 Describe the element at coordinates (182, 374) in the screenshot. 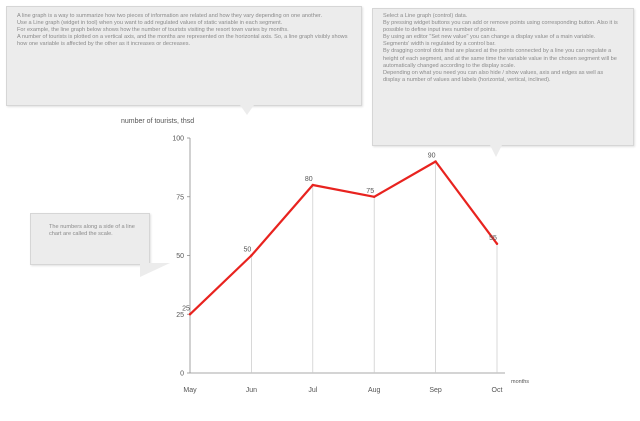

I see `y-tick-label: 0` at that location.